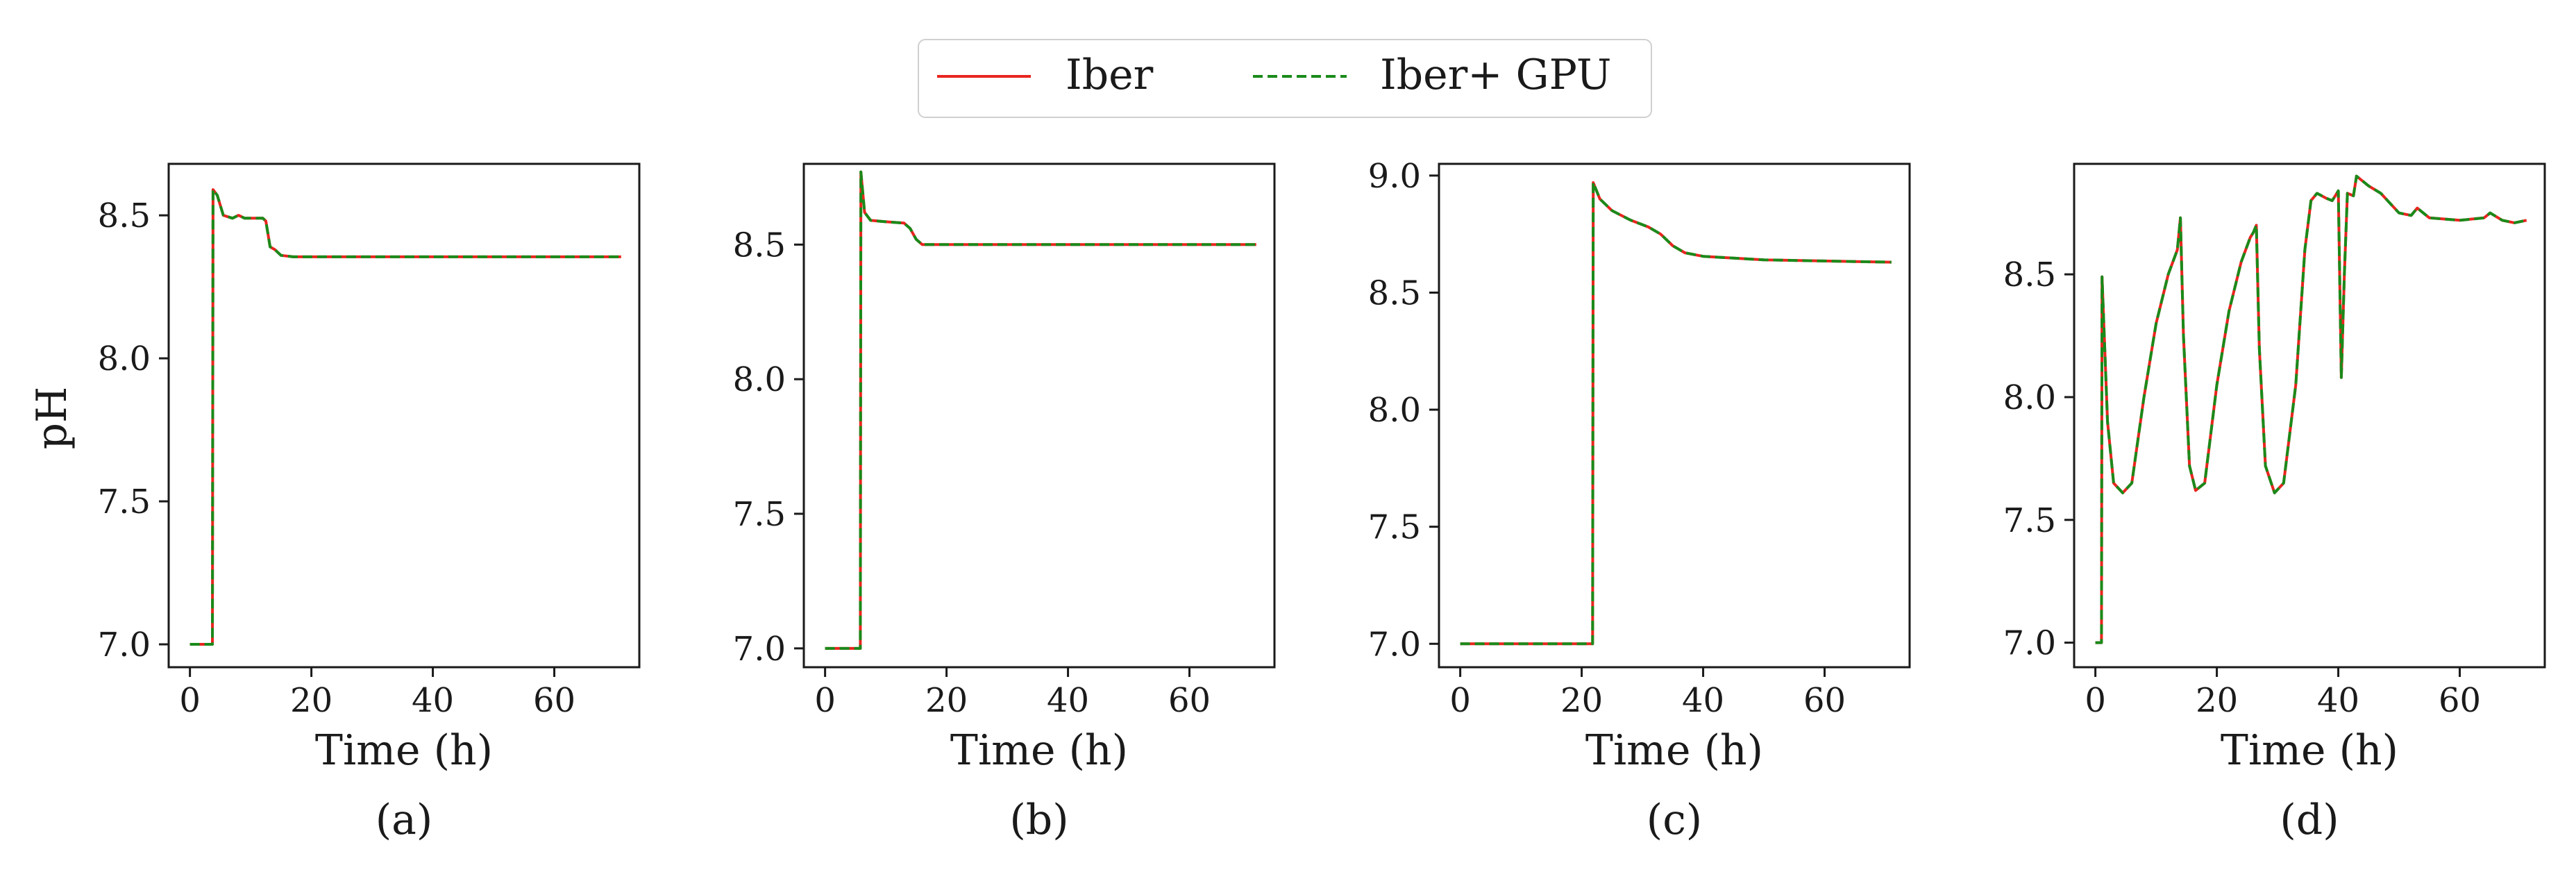 The width and height of the screenshot is (2576, 888). I want to click on y-tick-label: 9.0, so click(1394, 177).